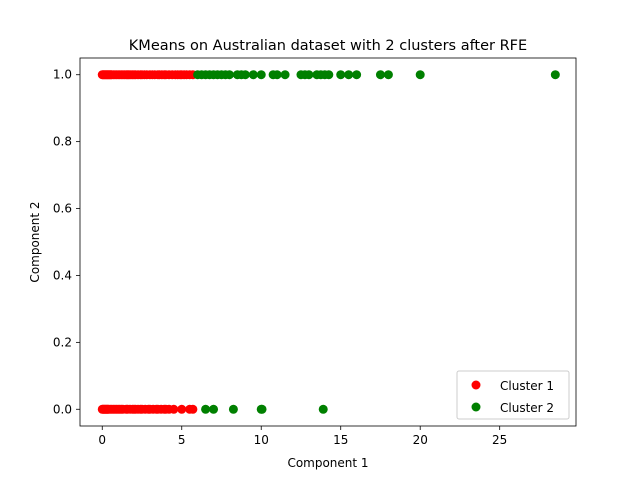 The height and width of the screenshot is (480, 640). Describe the element at coordinates (327, 463) in the screenshot. I see `x-axis-label: Component 1` at that location.